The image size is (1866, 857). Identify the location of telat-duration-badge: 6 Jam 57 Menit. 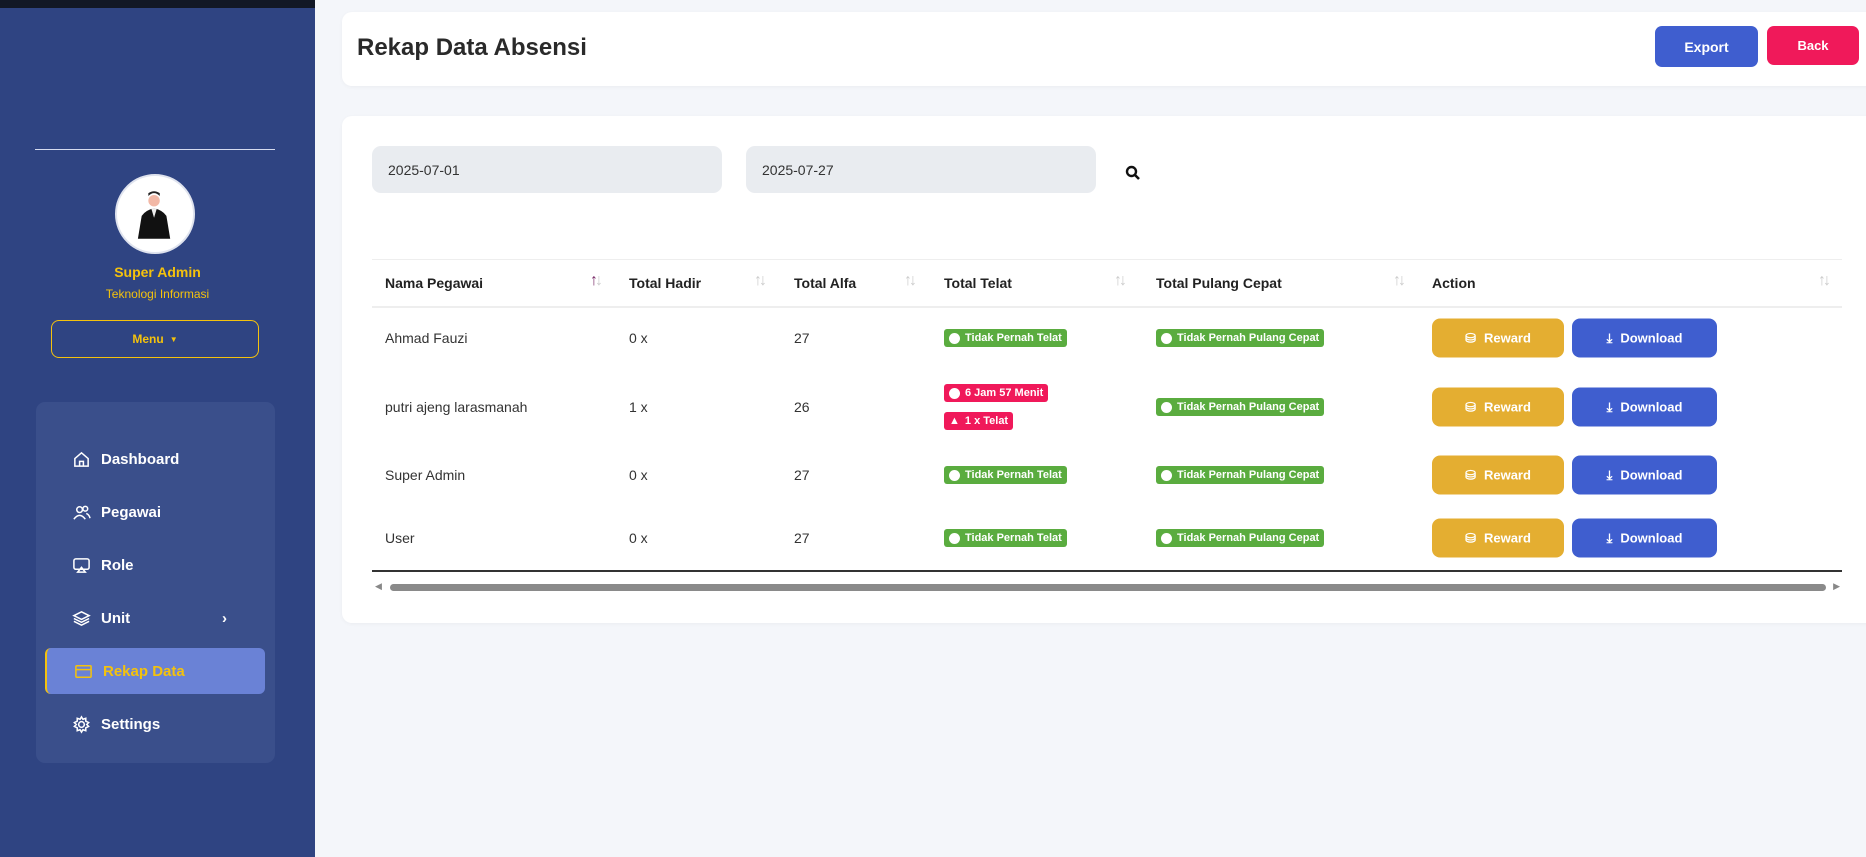
(996, 393).